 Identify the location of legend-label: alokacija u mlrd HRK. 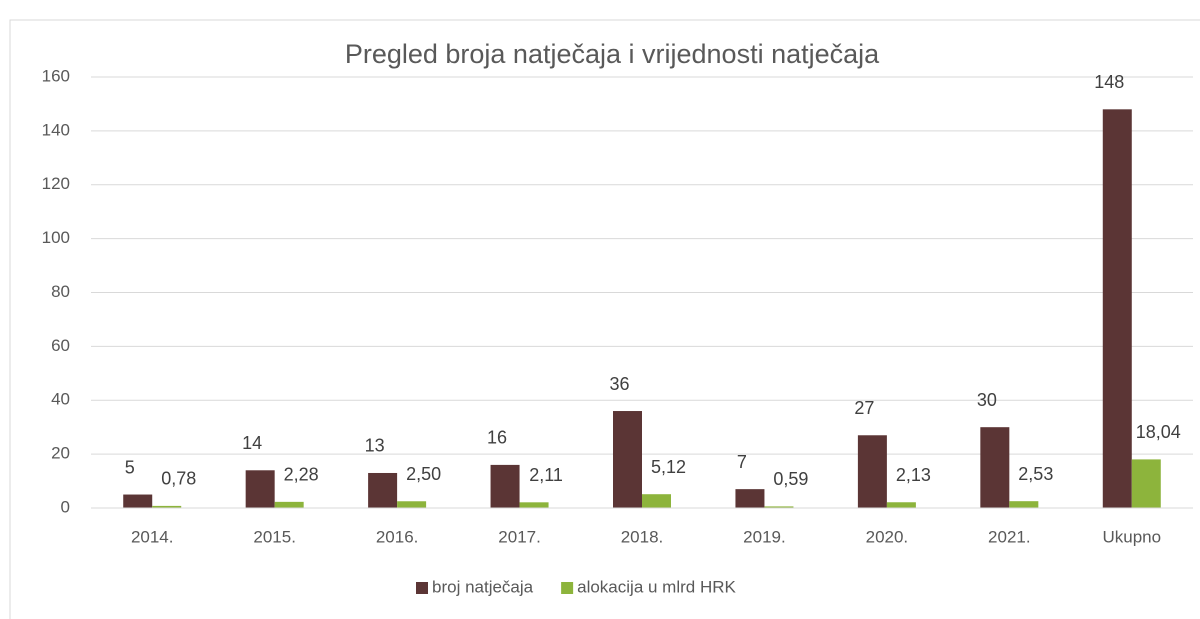
(656, 586).